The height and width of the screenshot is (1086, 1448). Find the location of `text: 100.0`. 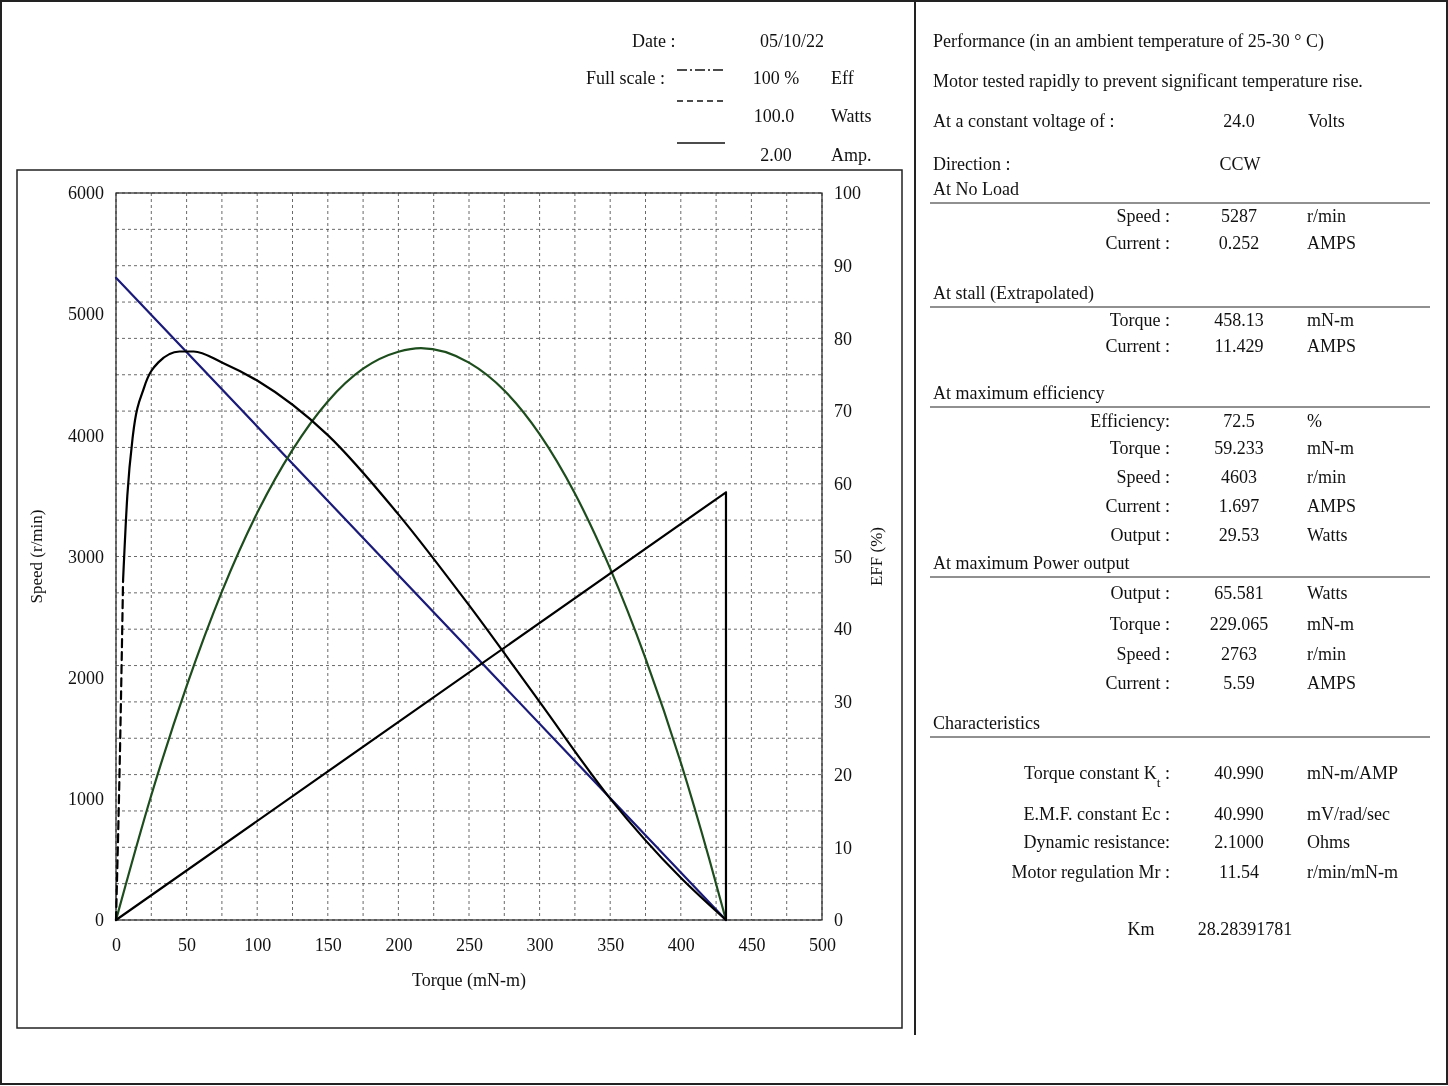

text: 100.0 is located at coordinates (774, 116).